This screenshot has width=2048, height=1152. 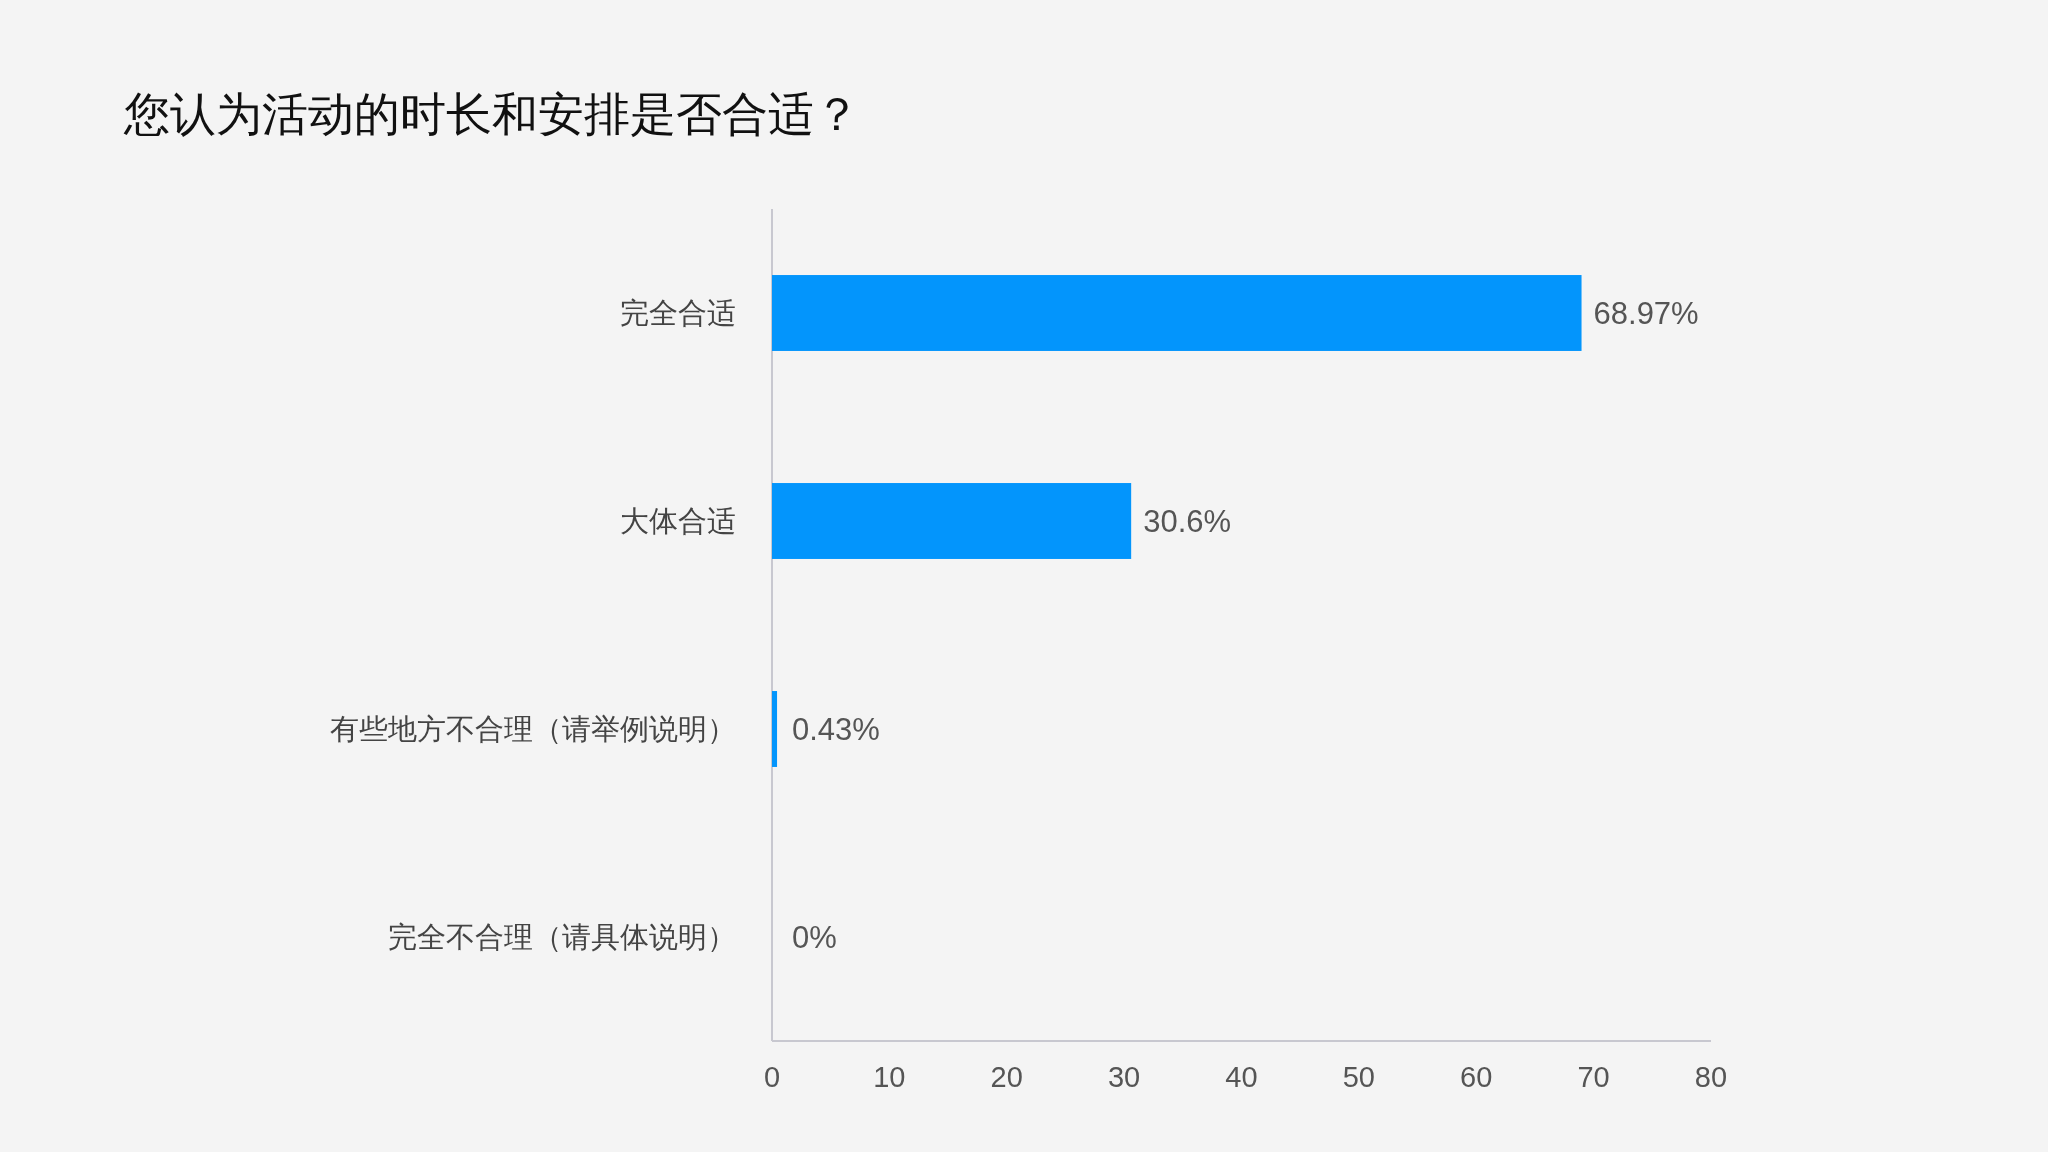 What do you see at coordinates (678, 313) in the screenshot?
I see `y-tick-label: 完全合适` at bounding box center [678, 313].